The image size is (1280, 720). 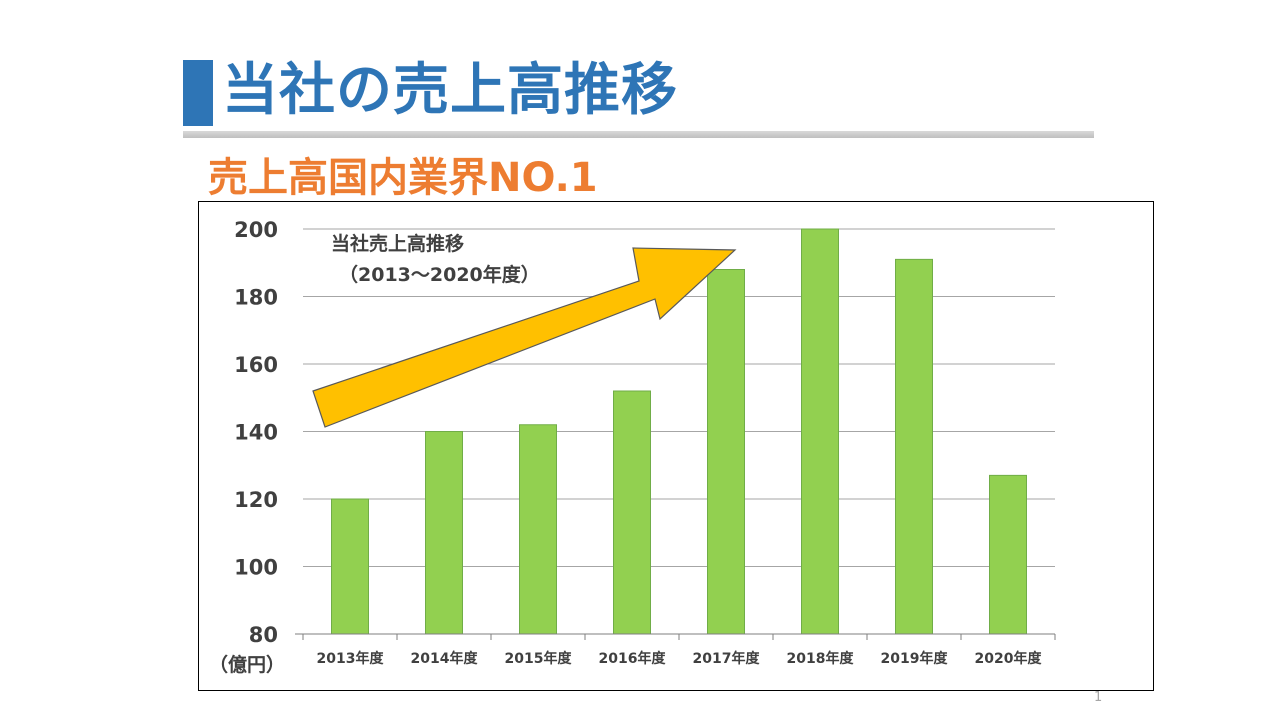 What do you see at coordinates (350, 566) in the screenshot?
I see `bar-2013年度` at bounding box center [350, 566].